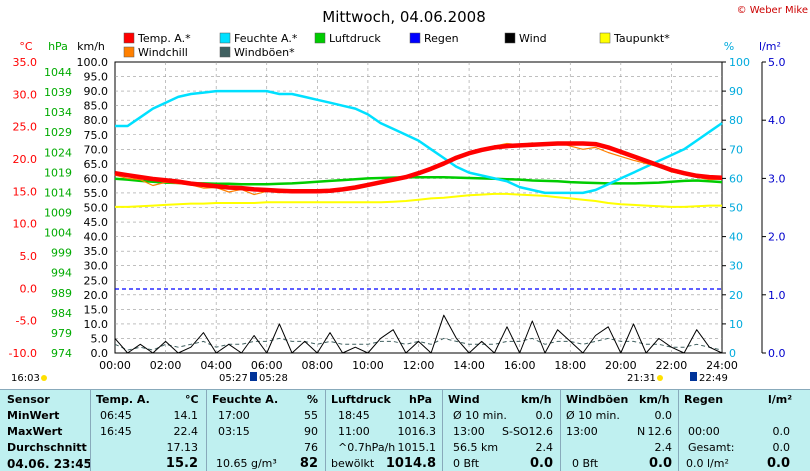 Image resolution: width=810 pixels, height=471 pixels. What do you see at coordinates (736, 149) in the screenshot?
I see `humidity-tick-label: 70` at bounding box center [736, 149].